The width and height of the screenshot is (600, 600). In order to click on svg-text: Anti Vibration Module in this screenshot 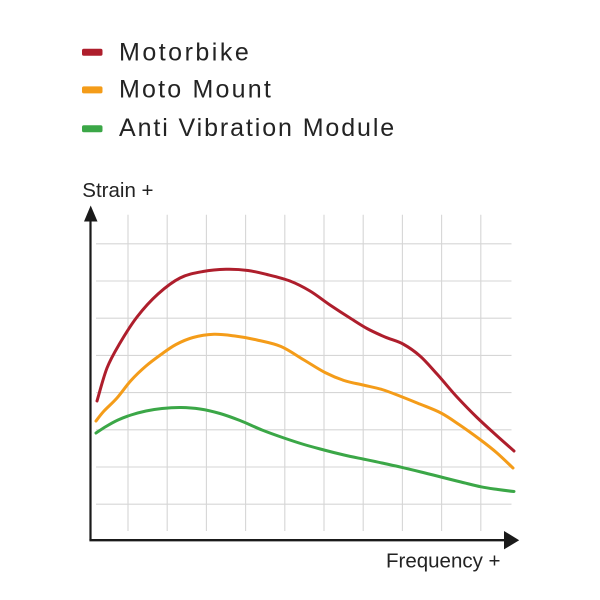, I will do `click(257, 128)`.